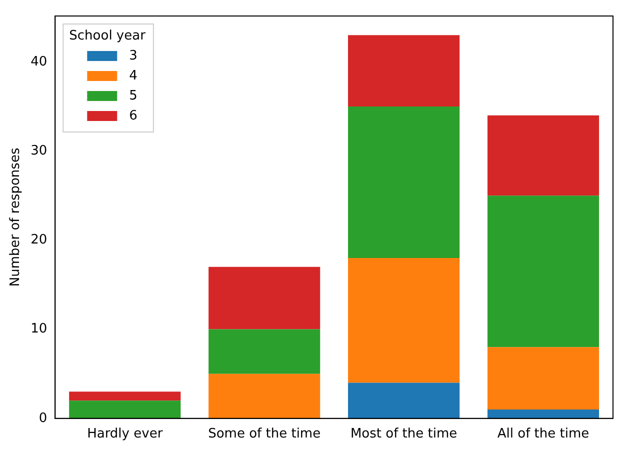 This screenshot has width=623, height=449. What do you see at coordinates (543, 434) in the screenshot?
I see `x-tick-label: All of the time` at bounding box center [543, 434].